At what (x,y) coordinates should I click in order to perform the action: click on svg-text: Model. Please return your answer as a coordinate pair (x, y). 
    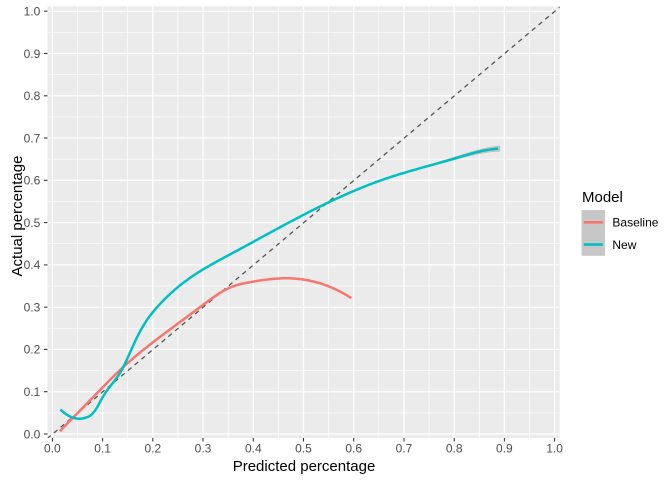
    Looking at the image, I should click on (602, 197).